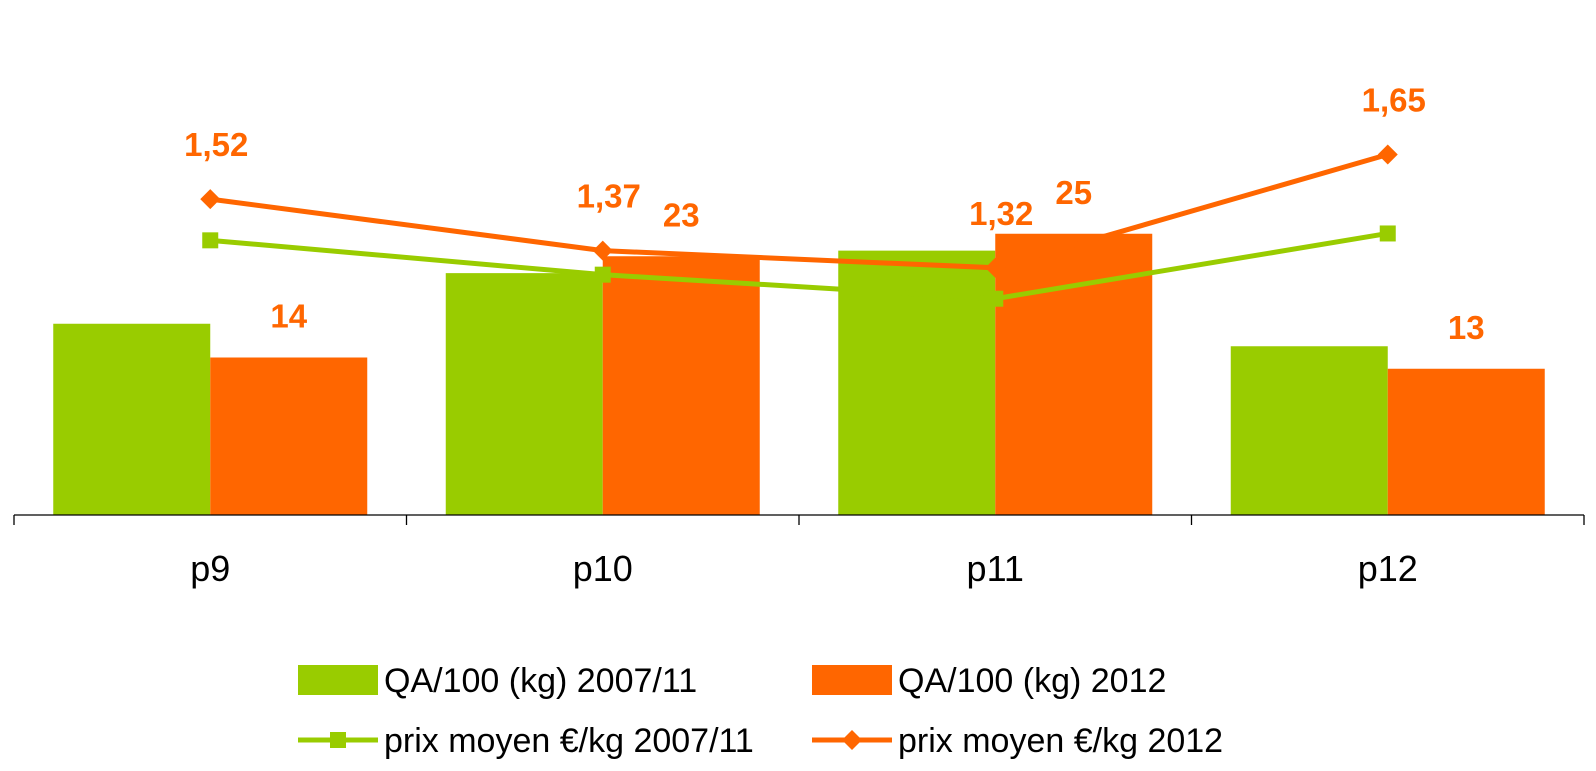 The height and width of the screenshot is (771, 1596). I want to click on legend-entry-label: QA/100 (kg) 2007/11, so click(540, 681).